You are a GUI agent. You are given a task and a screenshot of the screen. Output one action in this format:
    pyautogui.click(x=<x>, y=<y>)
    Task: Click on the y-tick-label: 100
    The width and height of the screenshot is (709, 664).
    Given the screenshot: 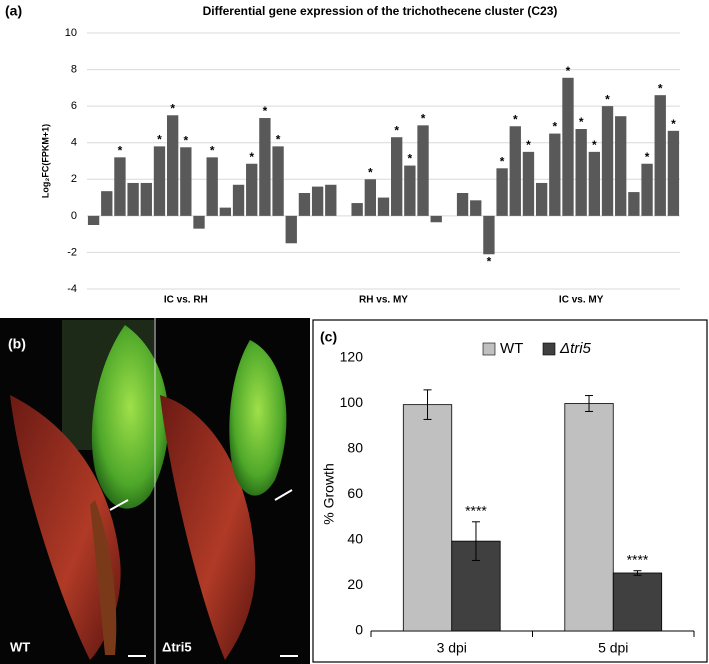 What is the action you would take?
    pyautogui.click(x=352, y=402)
    